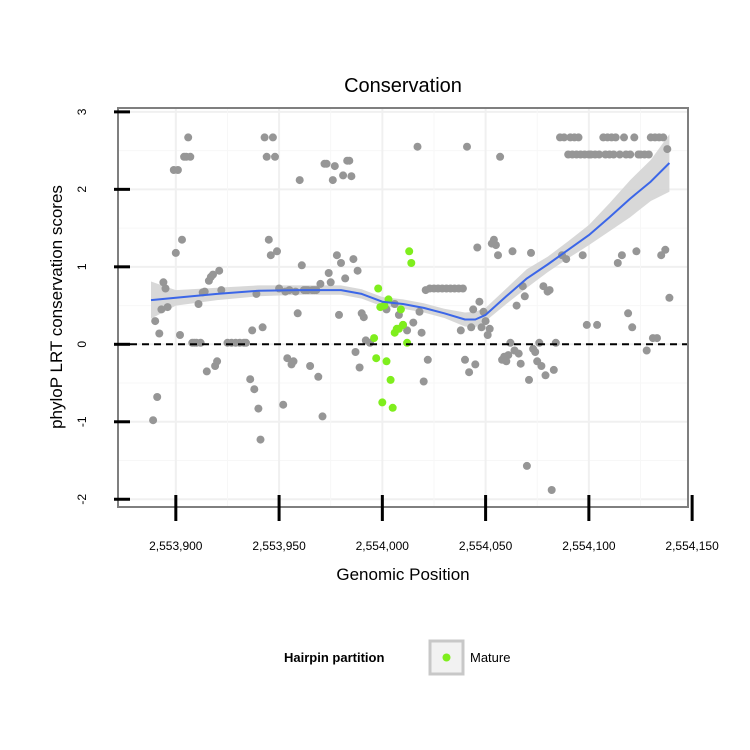 The image size is (750, 750). Describe the element at coordinates (334, 657) in the screenshot. I see `legend-title: Hairpin partition` at that location.